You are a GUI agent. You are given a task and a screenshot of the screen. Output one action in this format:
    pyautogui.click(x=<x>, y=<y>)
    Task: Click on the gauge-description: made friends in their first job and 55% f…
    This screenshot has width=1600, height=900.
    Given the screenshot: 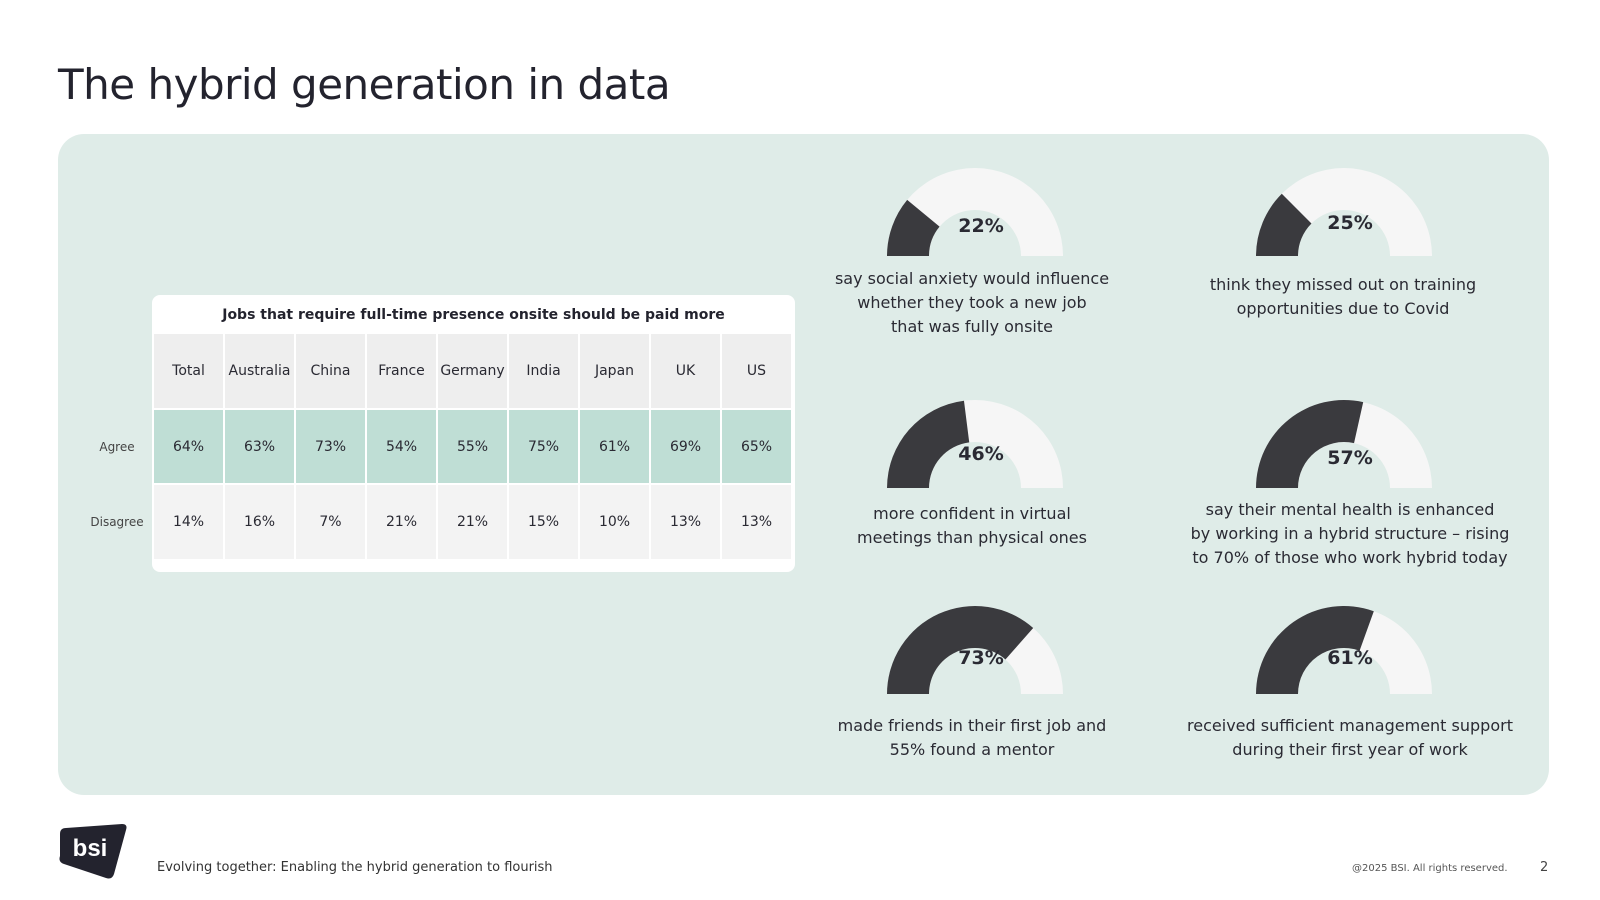 What is the action you would take?
    pyautogui.click(x=972, y=738)
    